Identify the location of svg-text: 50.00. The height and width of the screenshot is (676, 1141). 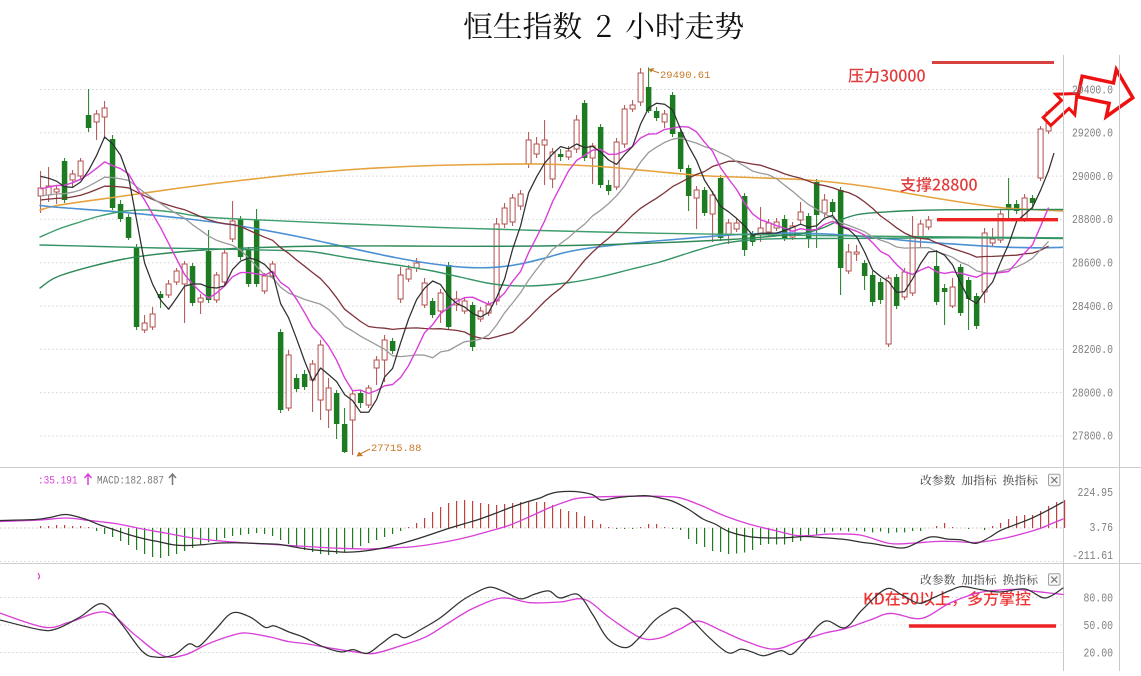
(1099, 626).